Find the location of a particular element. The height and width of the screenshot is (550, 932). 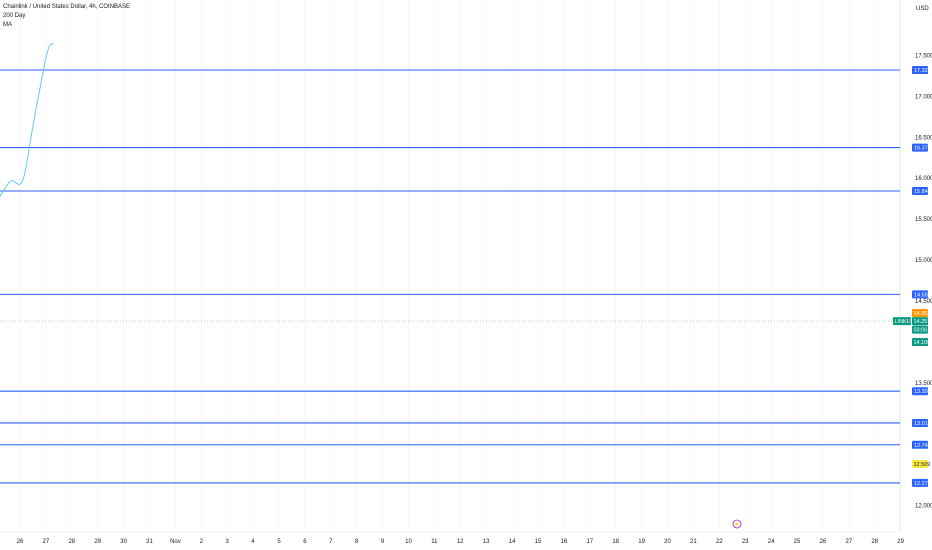

hline-price-badge-text: 13.010 is located at coordinates (922, 424).